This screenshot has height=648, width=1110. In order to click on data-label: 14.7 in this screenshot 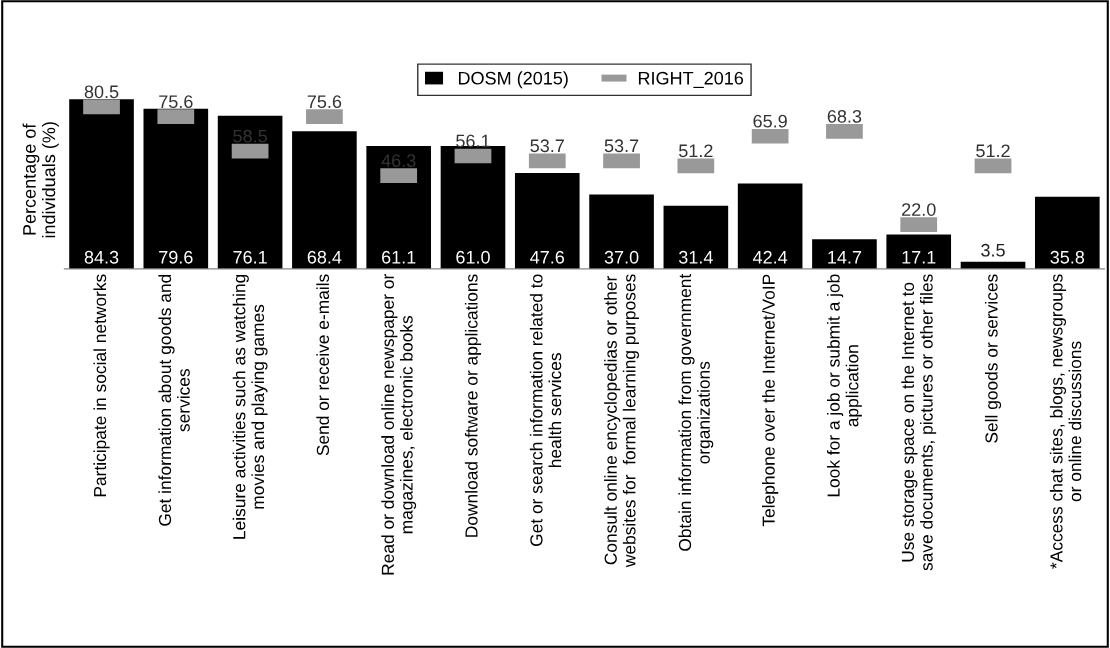, I will do `click(845, 257)`.